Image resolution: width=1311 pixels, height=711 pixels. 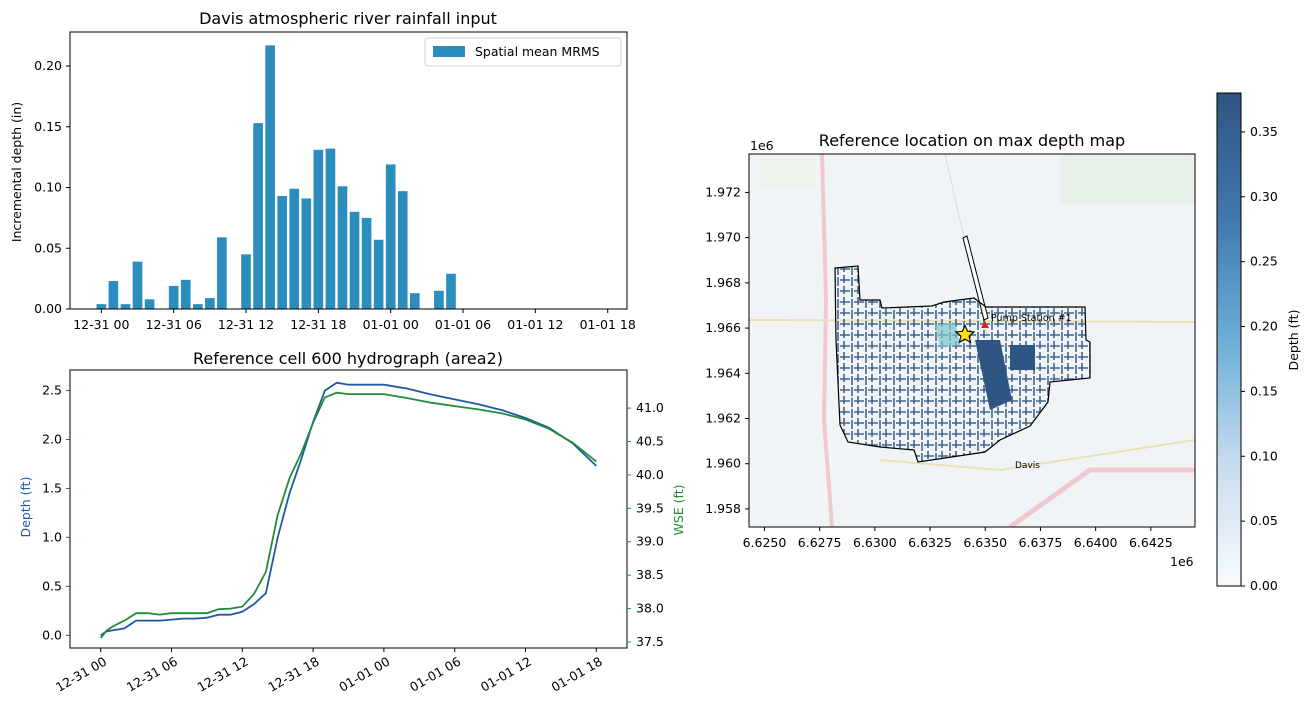 I want to click on deep-ponding-area, so click(x=993, y=375).